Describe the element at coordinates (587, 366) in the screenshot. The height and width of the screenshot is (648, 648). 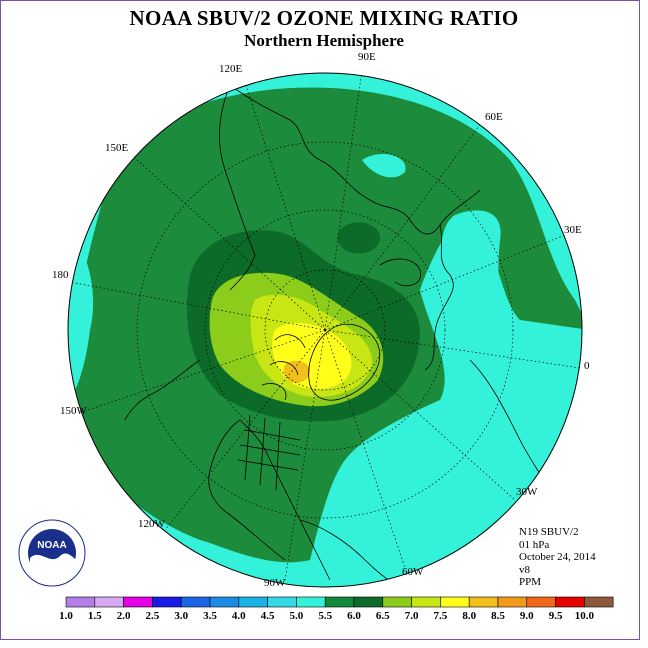
I see `lon-label-0: 0` at that location.